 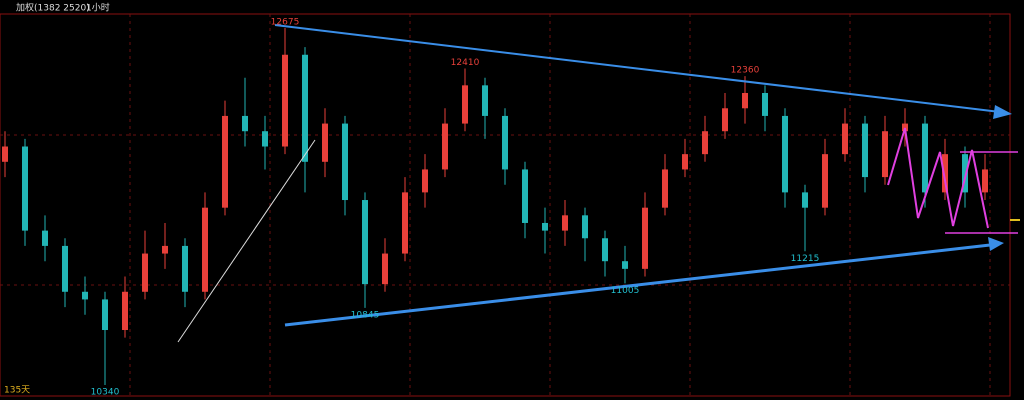 I want to click on footer: 135天, so click(x=17, y=391).